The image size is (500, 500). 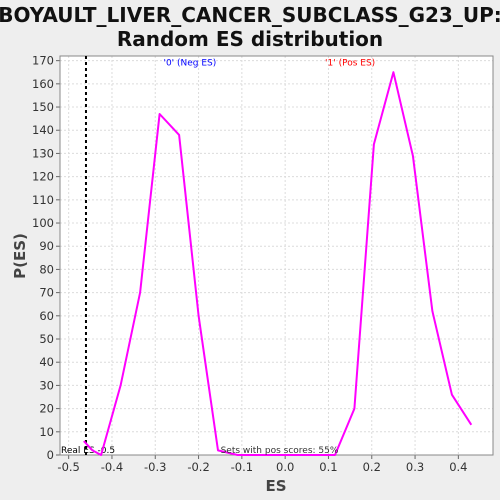 What do you see at coordinates (46, 269) in the screenshot?
I see `y-tick-label: 80` at bounding box center [46, 269].